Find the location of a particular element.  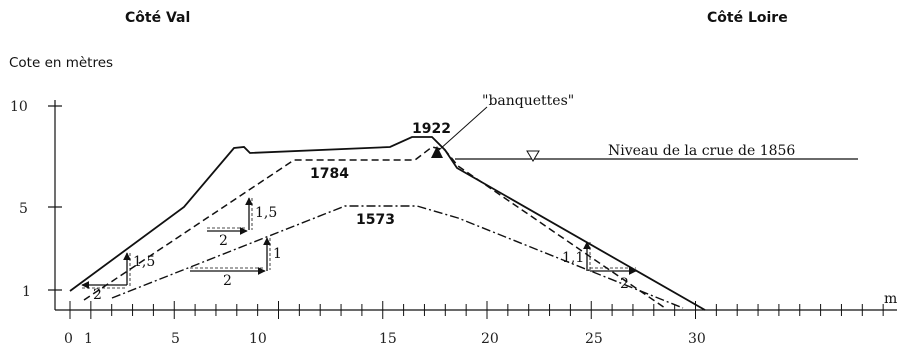

x-tick-label-5: 5 is located at coordinates (175, 339).